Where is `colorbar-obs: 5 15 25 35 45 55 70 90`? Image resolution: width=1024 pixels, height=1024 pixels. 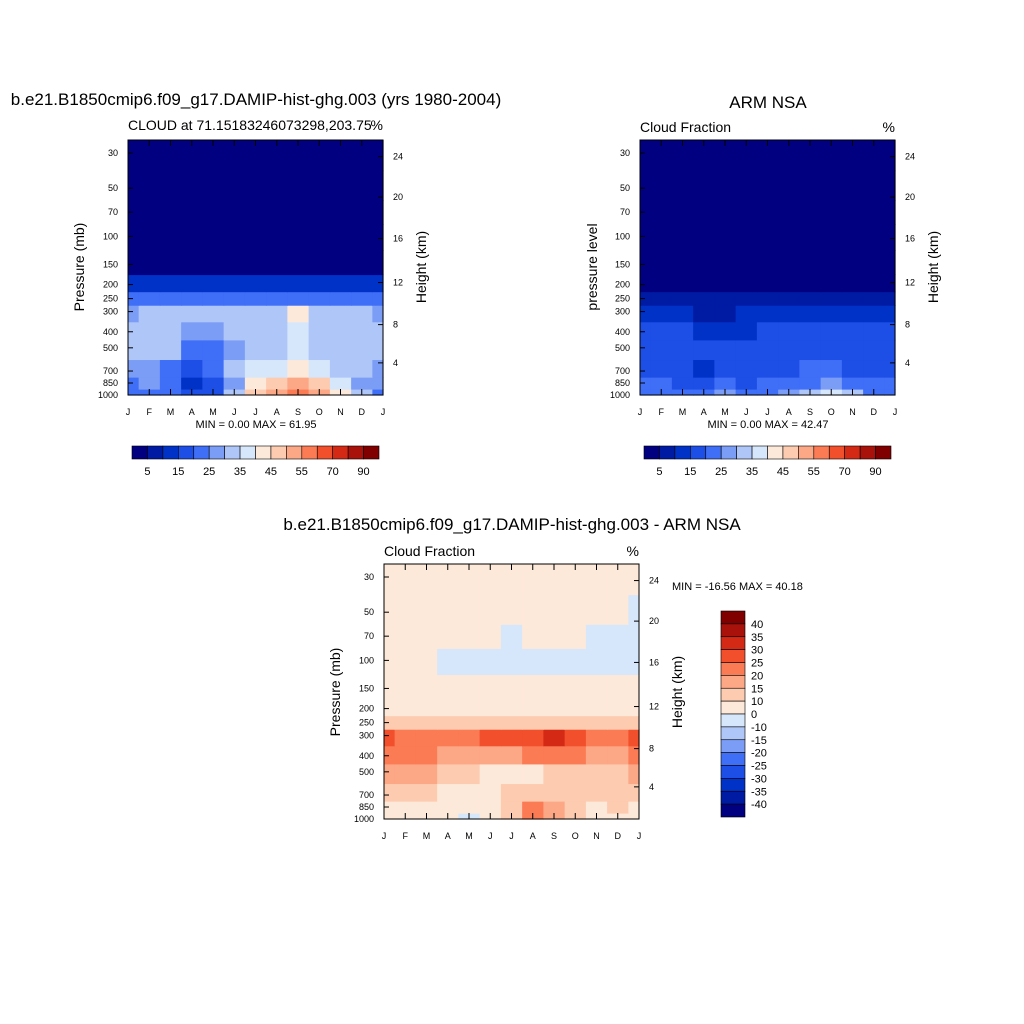
colorbar-obs: 5 15 25 35 45 55 70 90 is located at coordinates (767, 461).